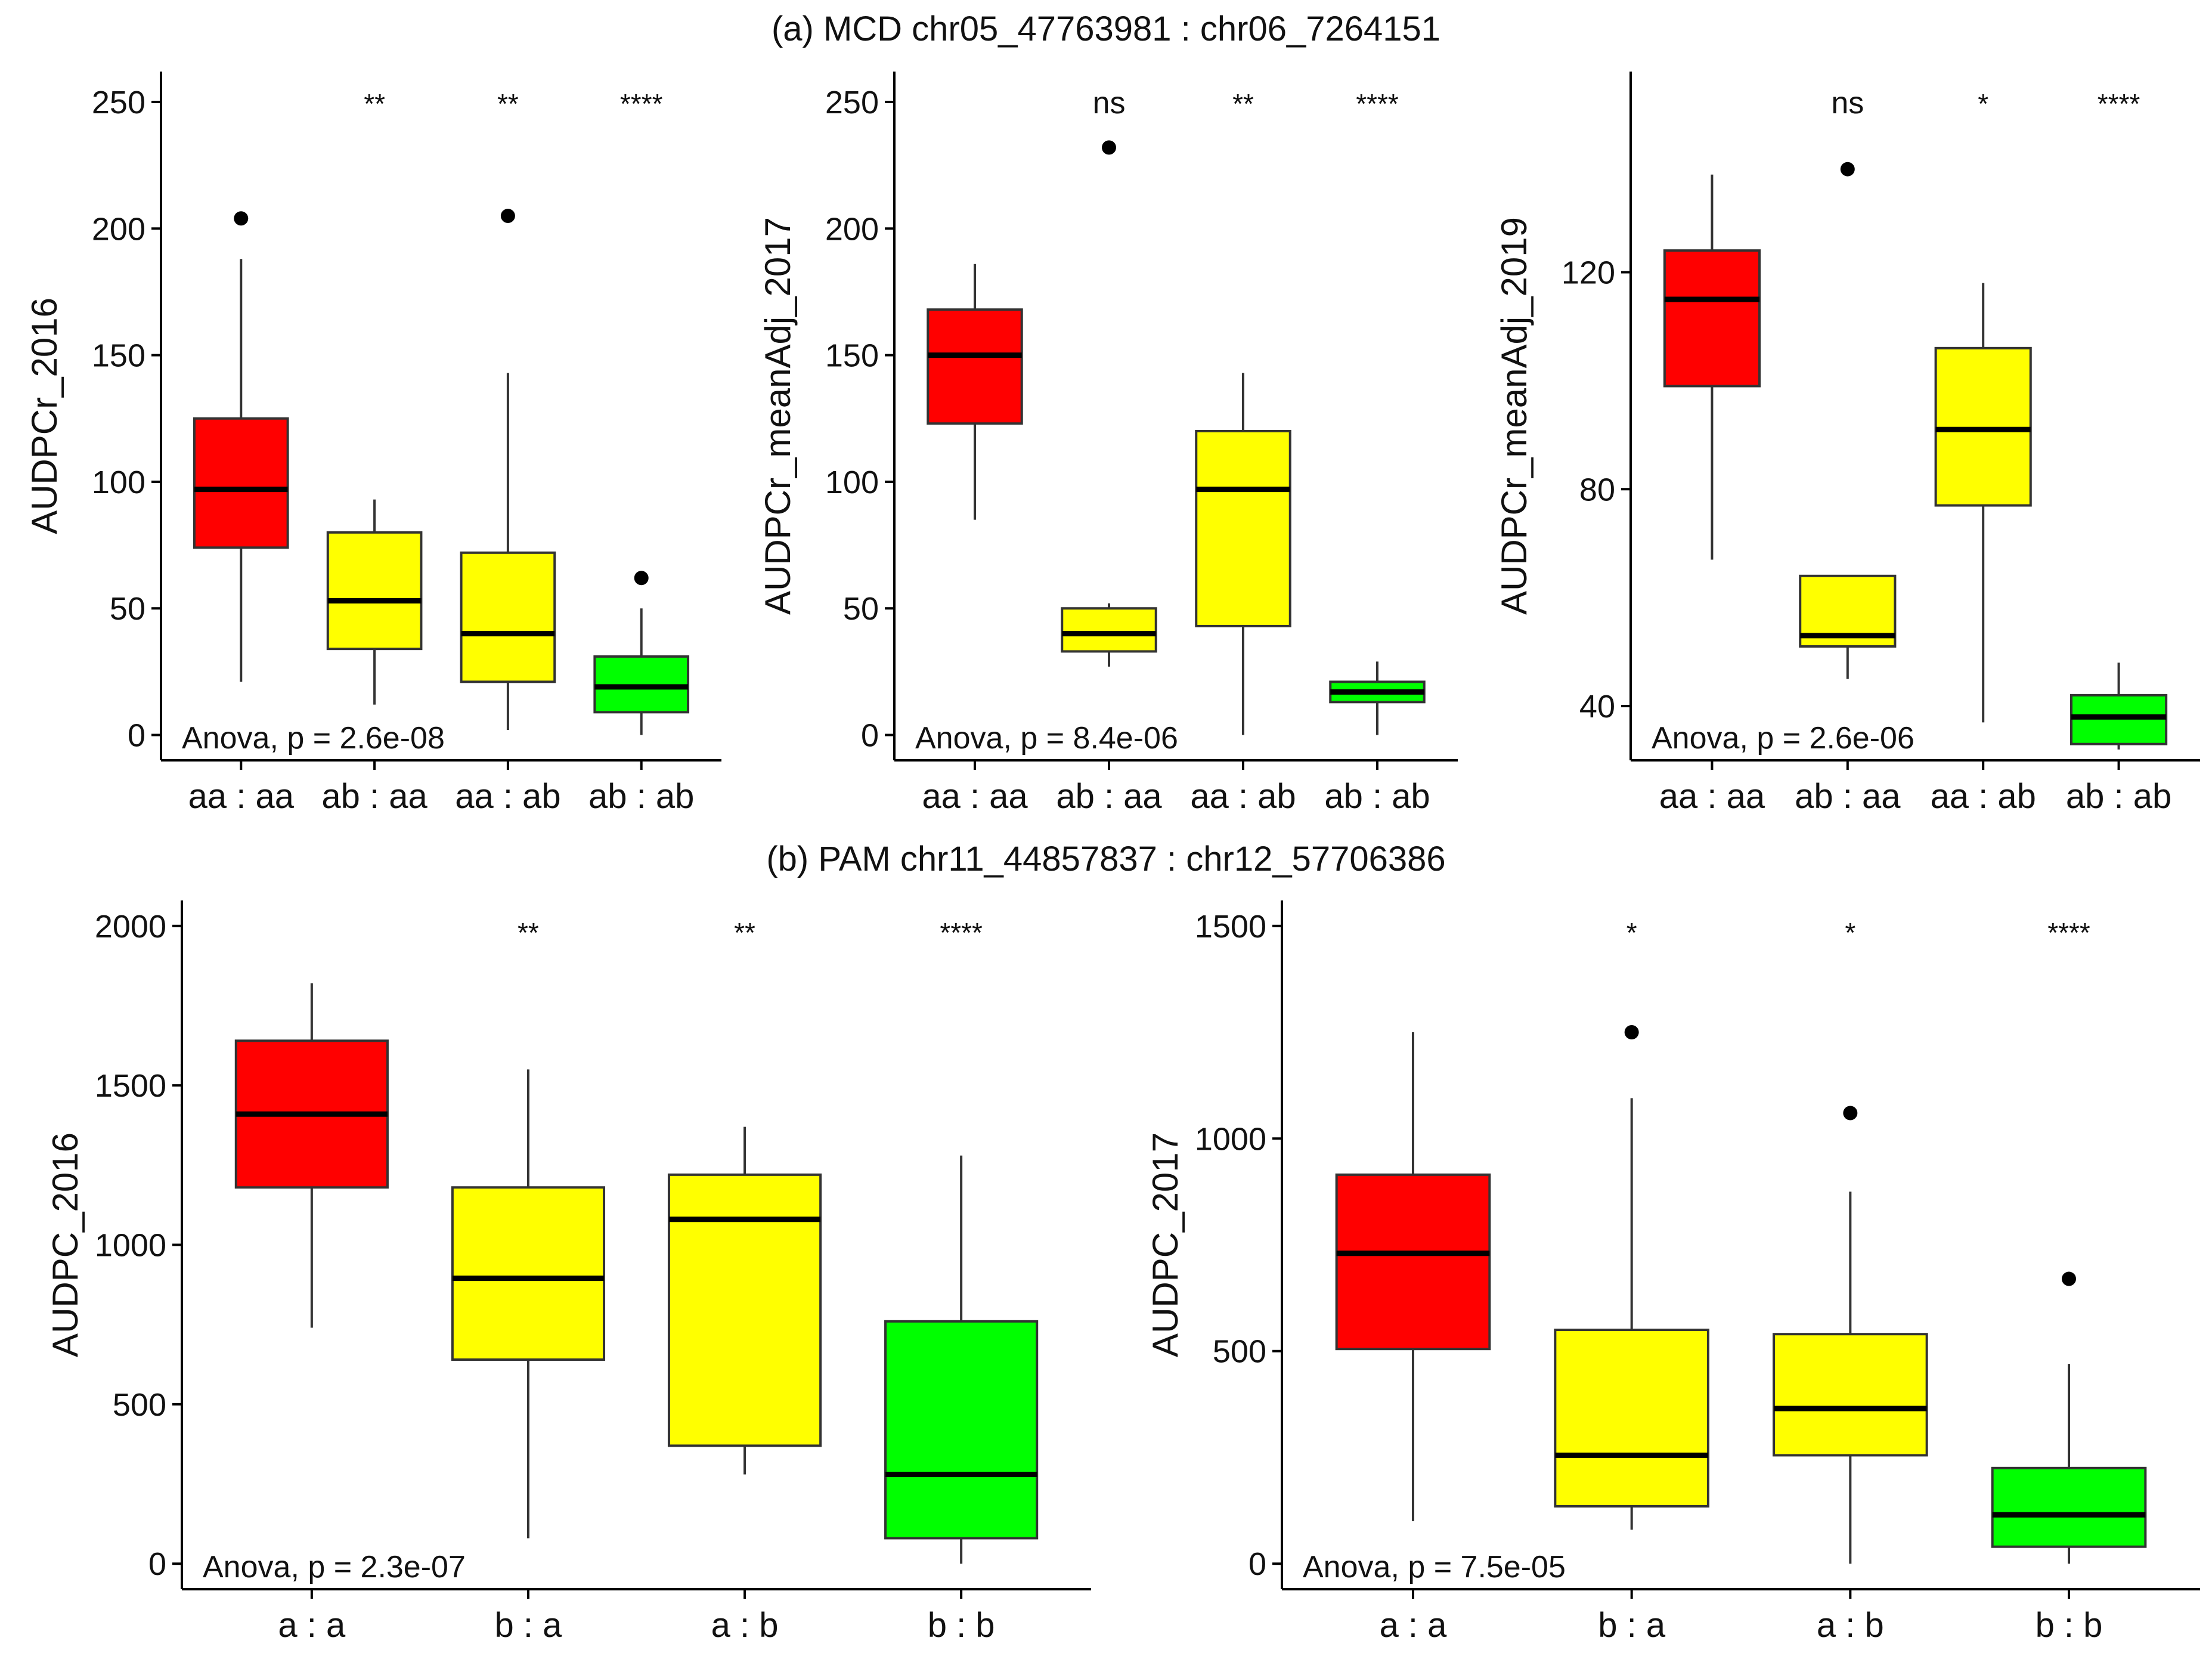 Image resolution: width=2212 pixels, height=1656 pixels. What do you see at coordinates (1105, 859) in the screenshot?
I see `section-title-b: (b) PAM chr11_44857837 : chr12_57706386` at bounding box center [1105, 859].